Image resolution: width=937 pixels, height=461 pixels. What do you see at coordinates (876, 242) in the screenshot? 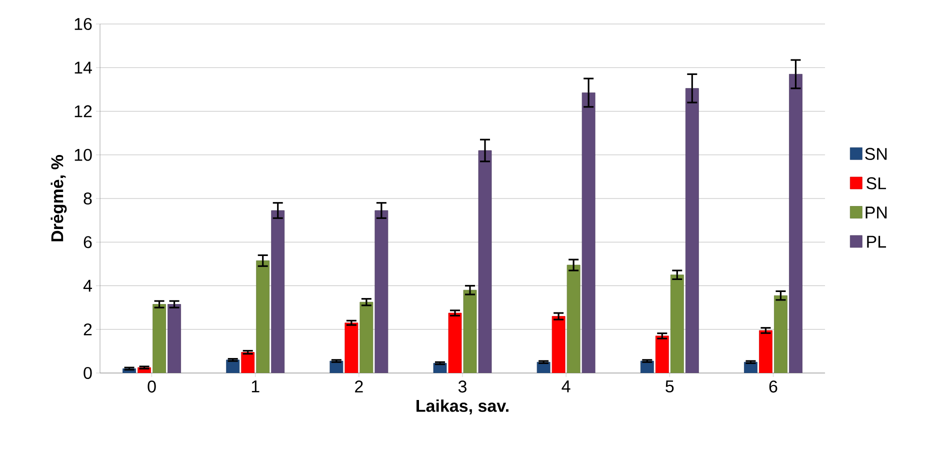
I see `legend-label: PL` at bounding box center [876, 242].